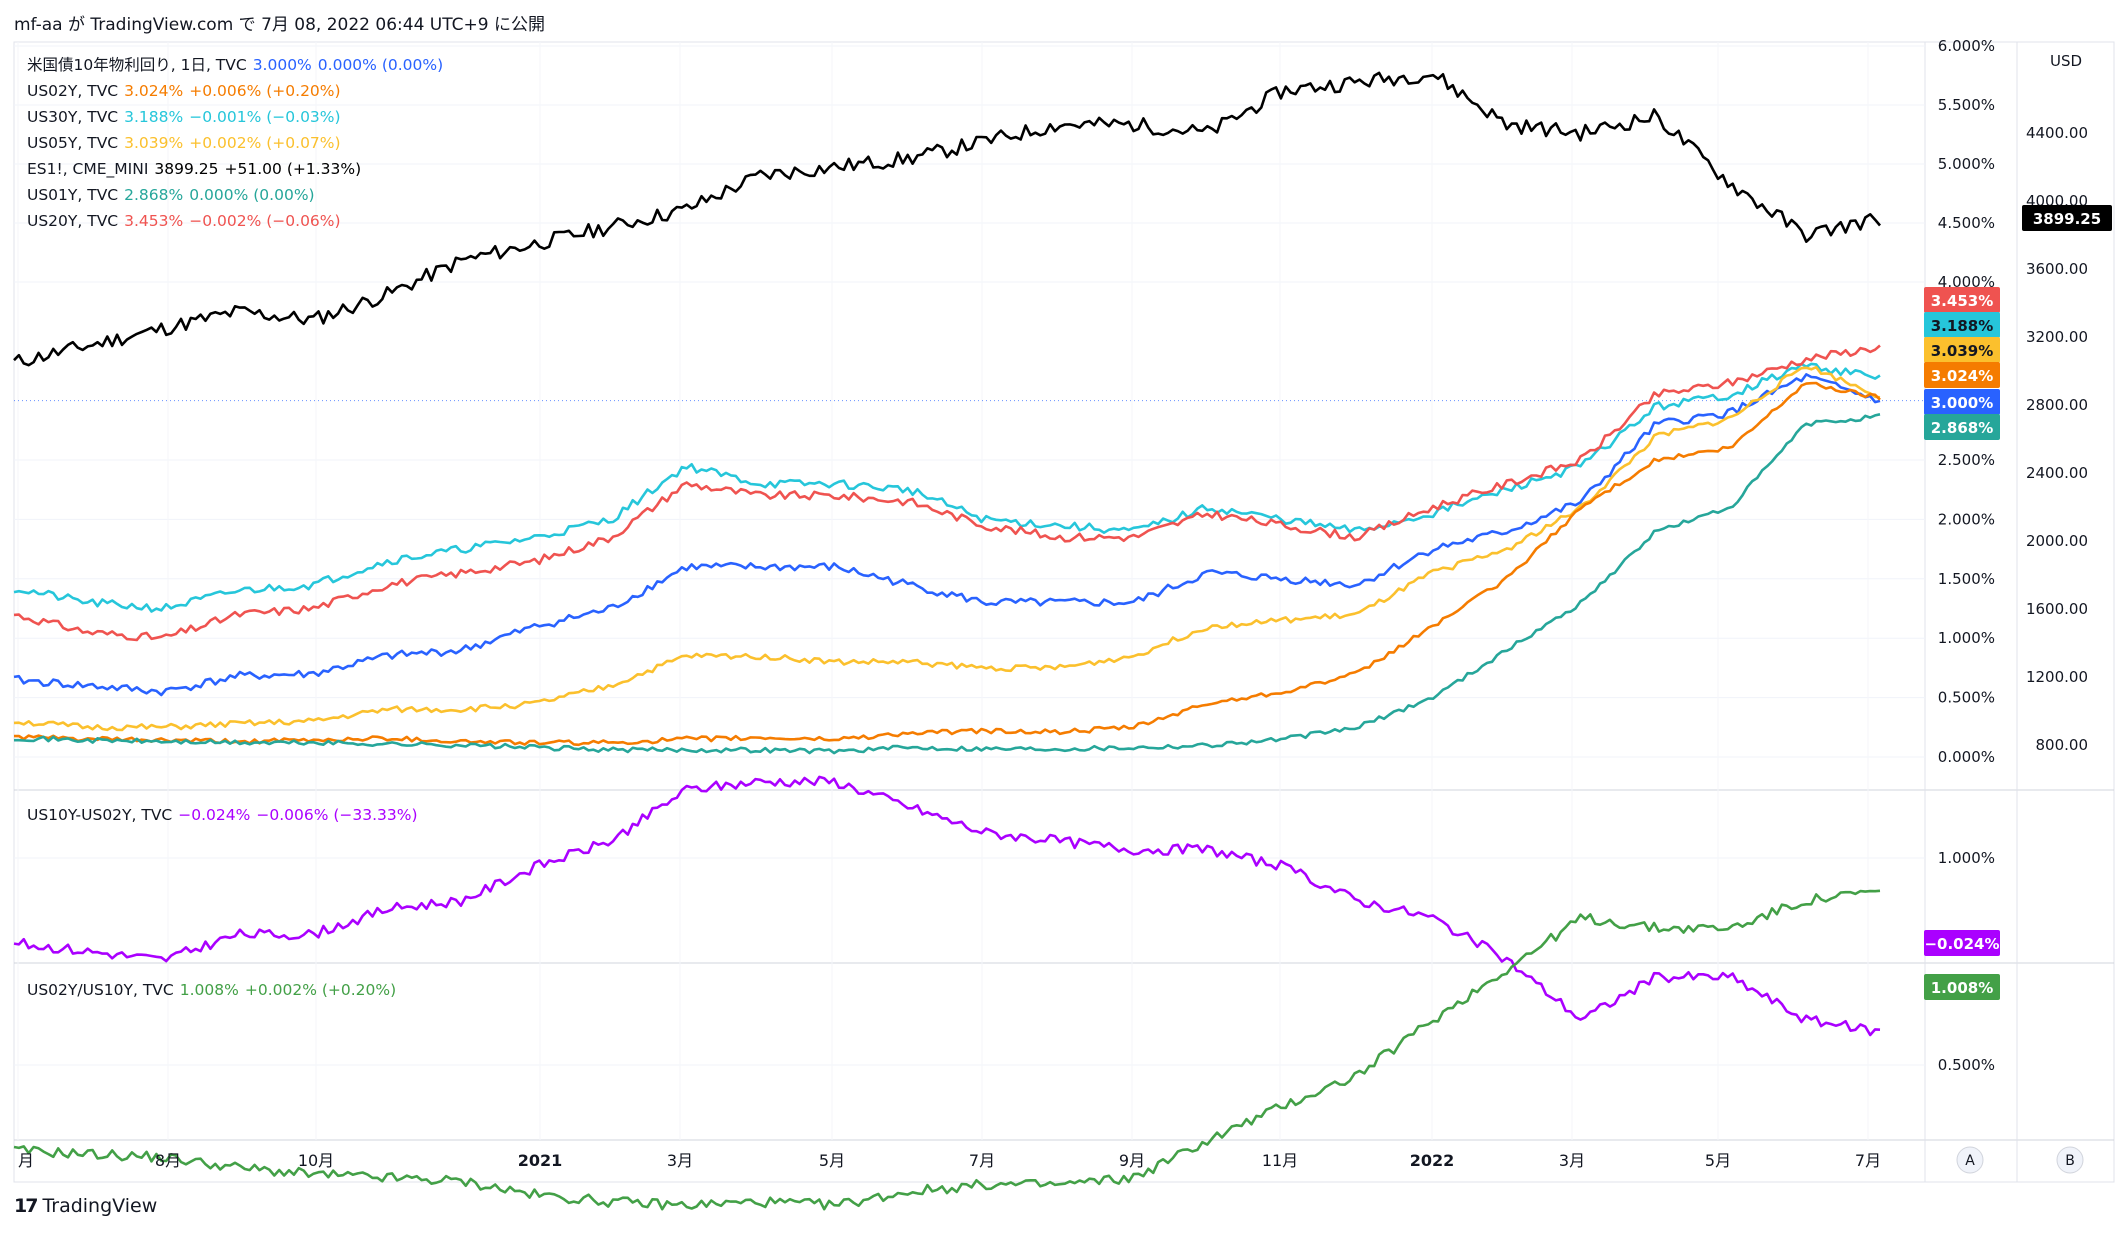 This screenshot has width=2127, height=1233. I want to click on axis-tick-usd: 1200.00, so click(2057, 677).